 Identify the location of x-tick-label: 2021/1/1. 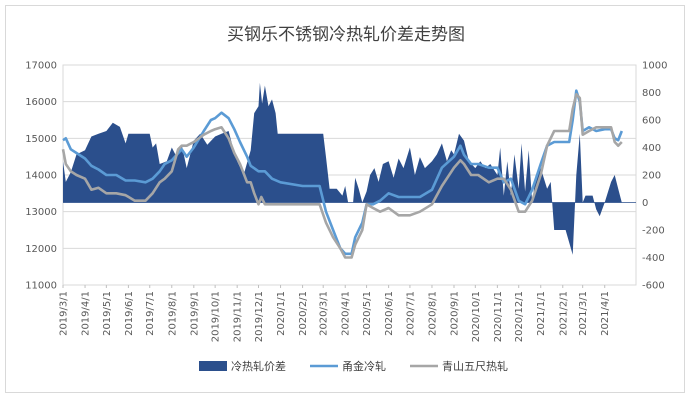
(541, 313).